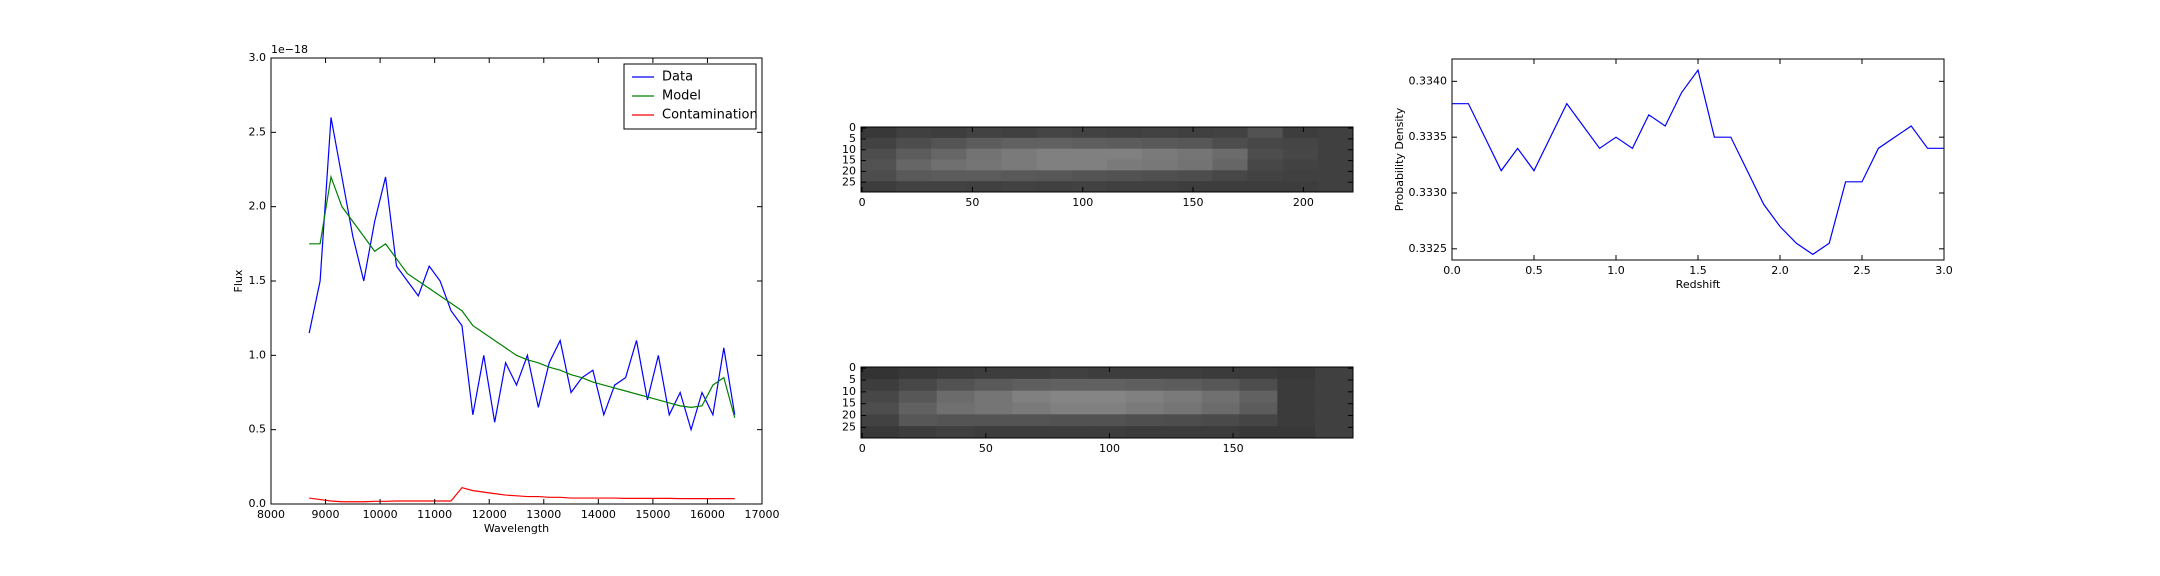  What do you see at coordinates (1534, 270) in the screenshot?
I see `x-tick-label: 0.5` at bounding box center [1534, 270].